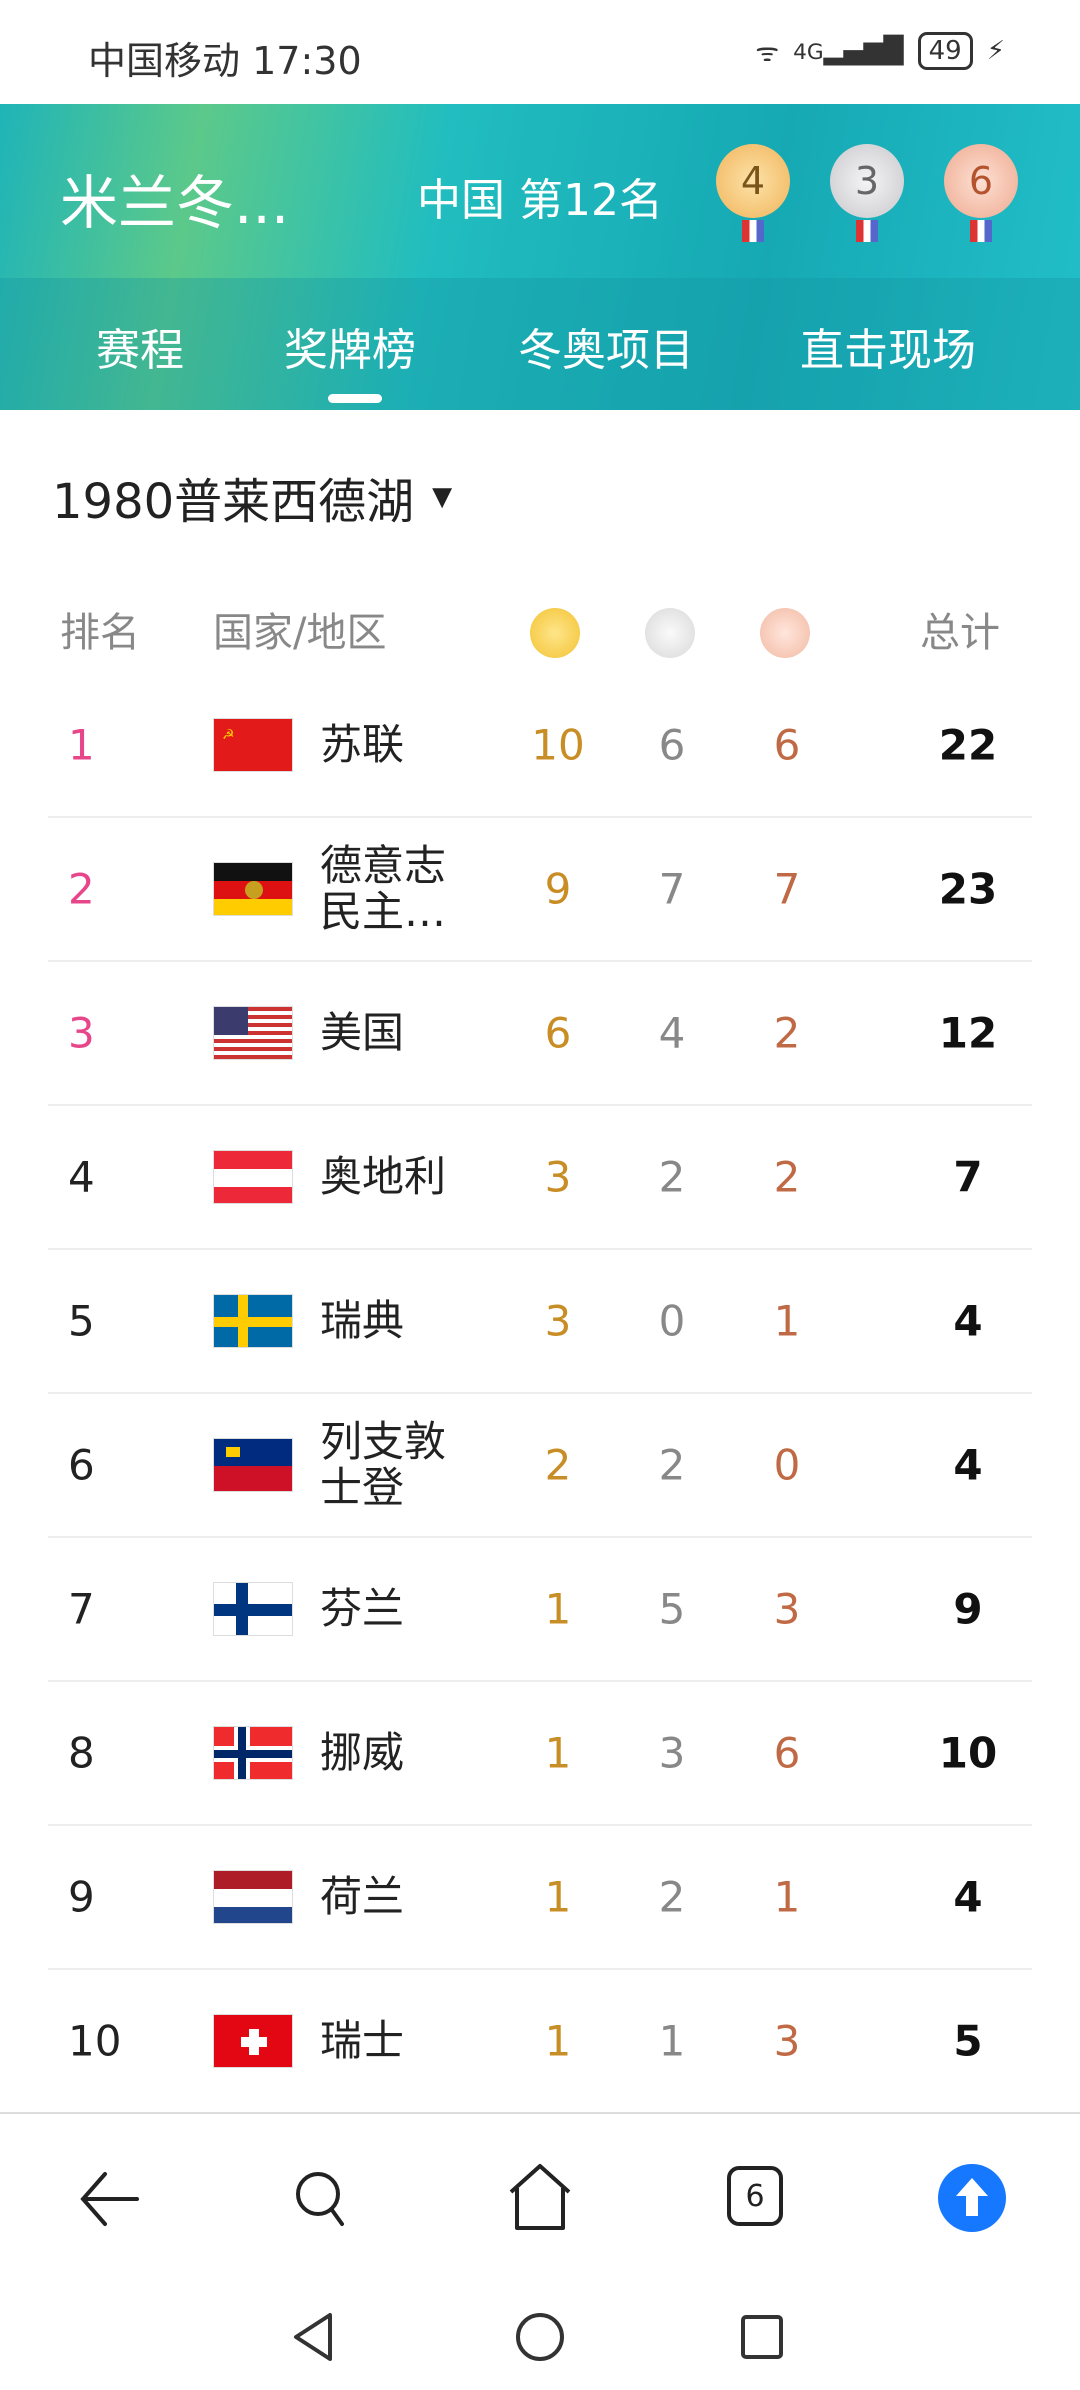  I want to click on system-back-icon, so click(315, 2337).